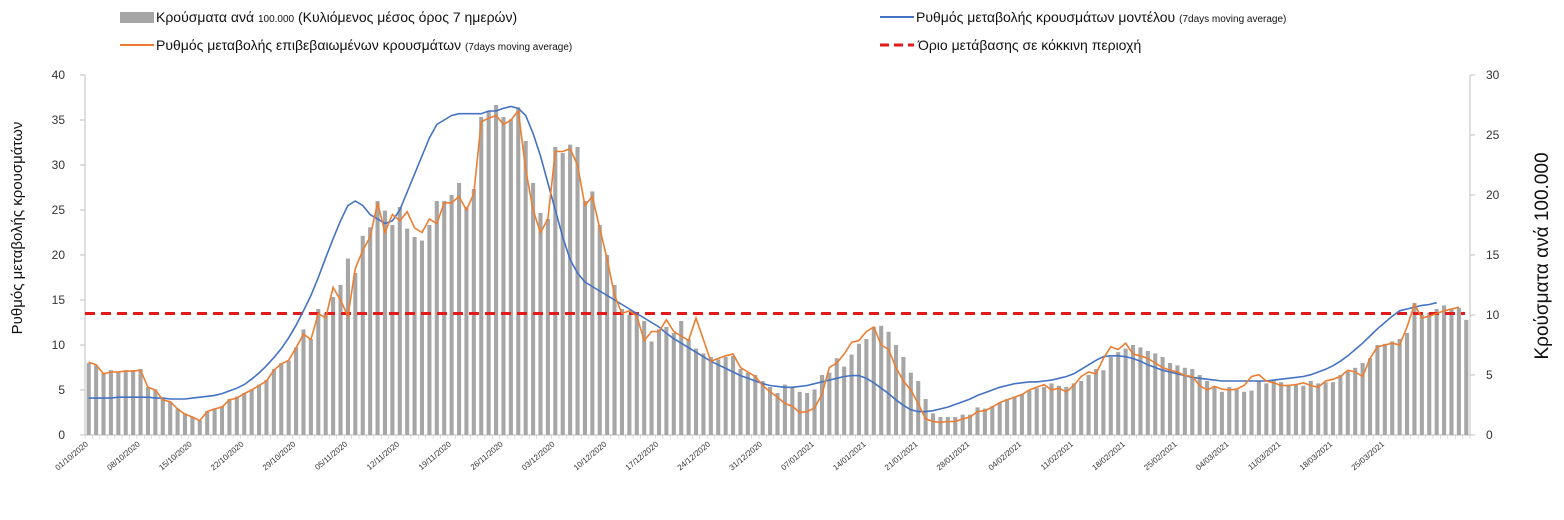 This screenshot has height=520, width=1564. What do you see at coordinates (1489, 375) in the screenshot?
I see `right-tick-label: 5` at bounding box center [1489, 375].